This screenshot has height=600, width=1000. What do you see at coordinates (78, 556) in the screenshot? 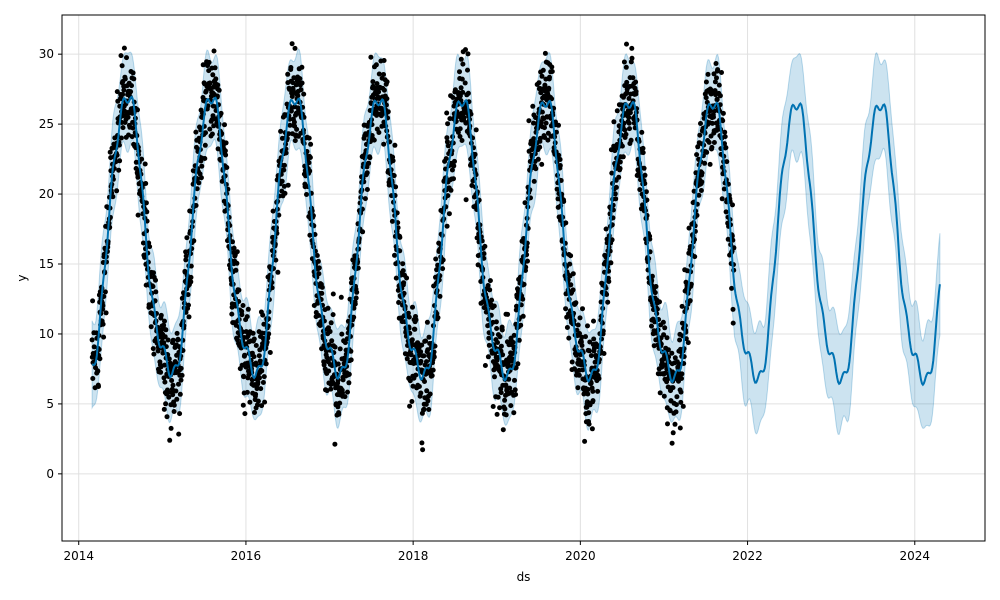
I see `x-tick-label: 2014` at bounding box center [78, 556].